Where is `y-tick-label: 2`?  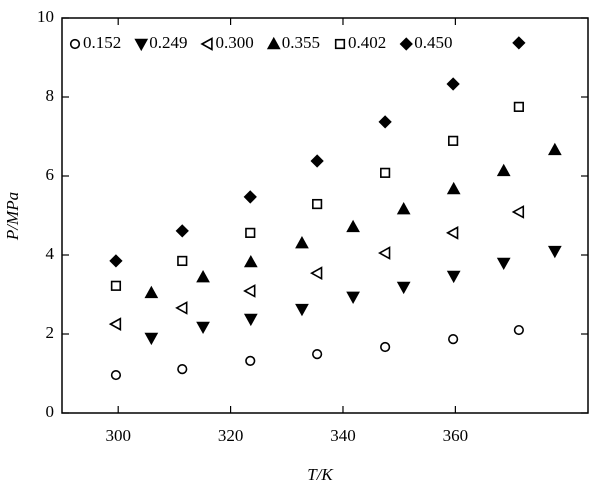
y-tick-label: 2 is located at coordinates (50, 332).